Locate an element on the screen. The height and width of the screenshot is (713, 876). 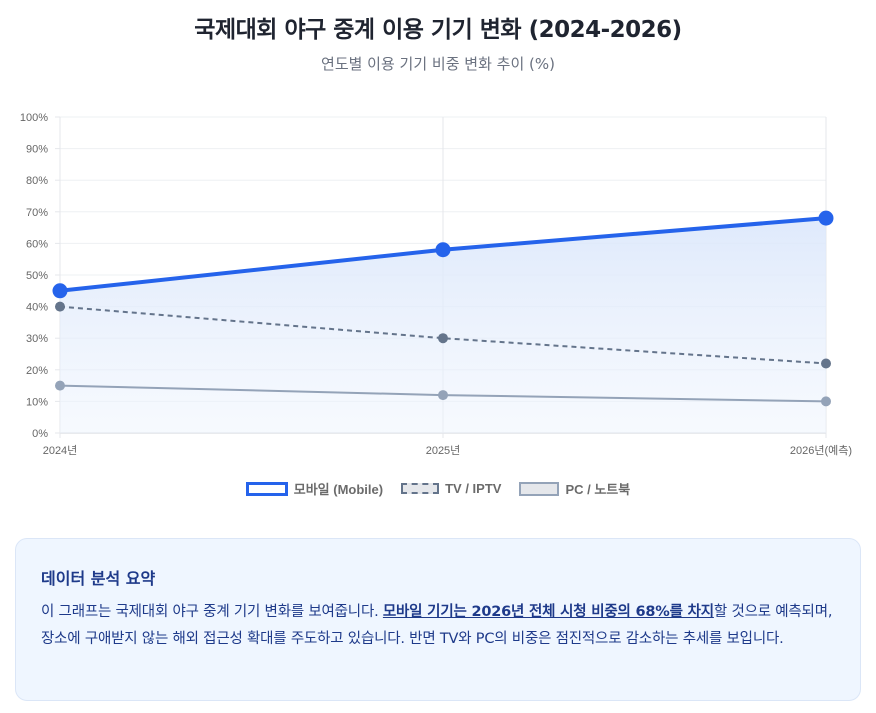
legend-item-tv: TV / IPTV is located at coordinates (451, 488).